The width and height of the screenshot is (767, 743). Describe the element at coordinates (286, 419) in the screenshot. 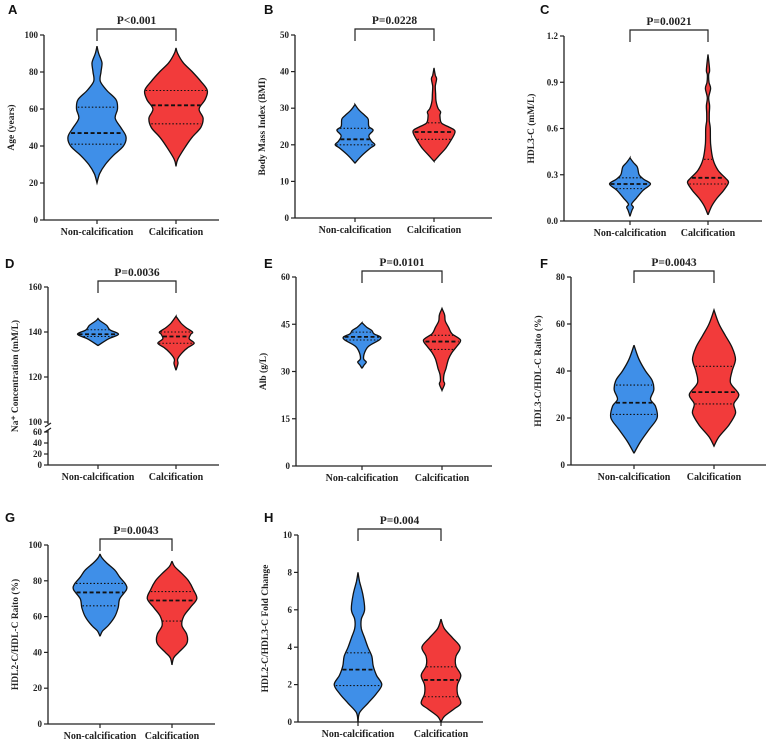

I see `y-tick-label: 15` at that location.